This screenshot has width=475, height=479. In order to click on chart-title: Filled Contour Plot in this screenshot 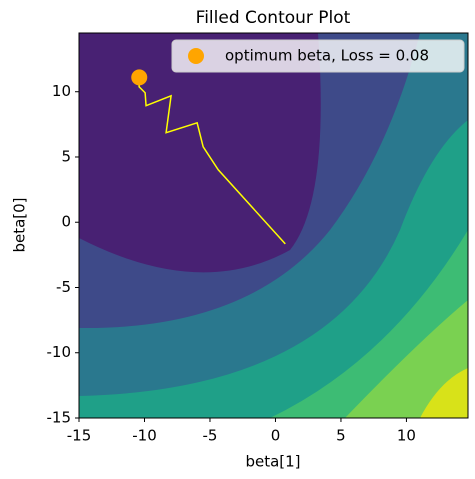, I will do `click(273, 18)`.